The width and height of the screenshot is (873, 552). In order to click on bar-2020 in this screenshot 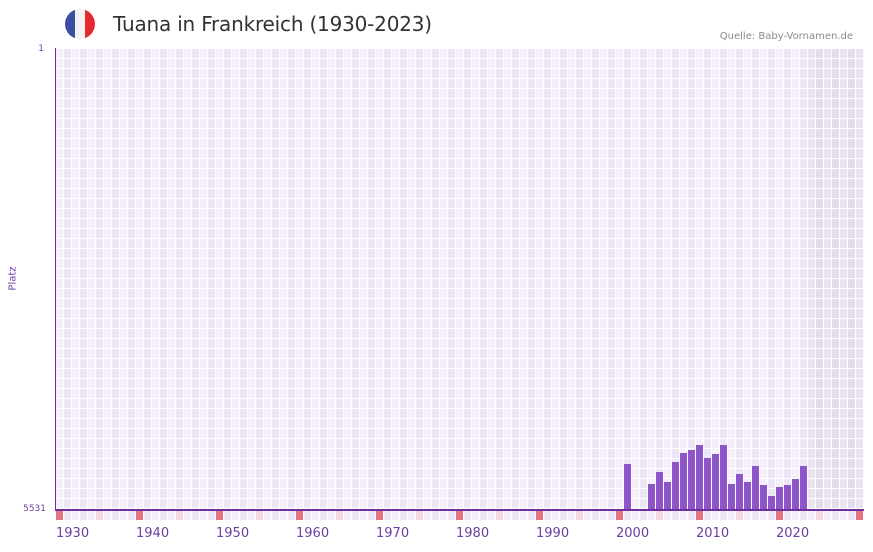, I will do `click(779, 498)`.